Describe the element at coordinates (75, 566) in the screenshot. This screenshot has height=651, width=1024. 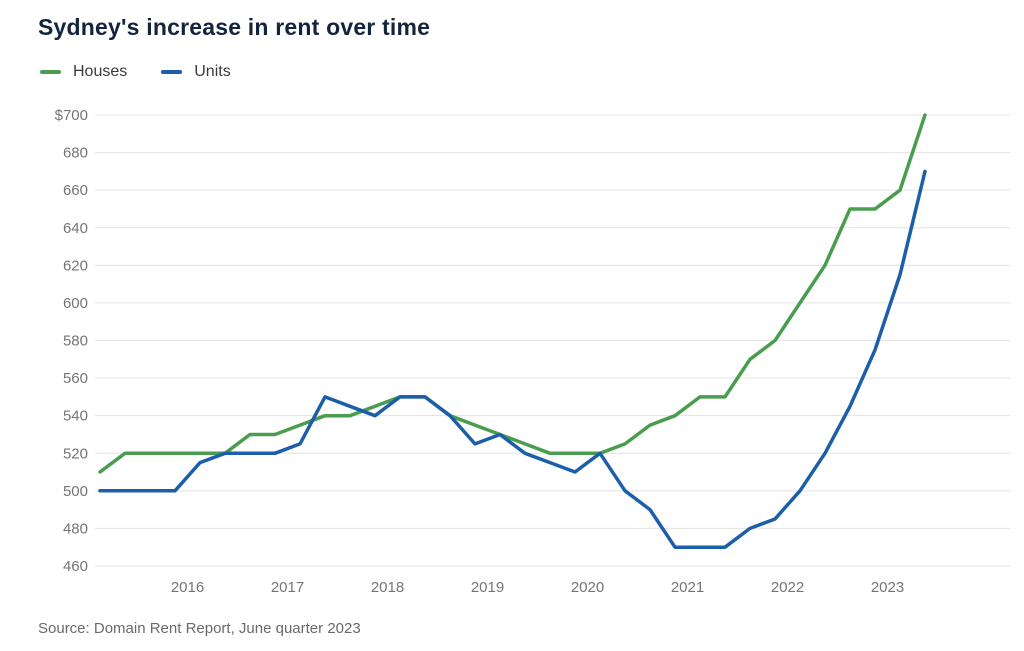
I see `y-tick-label: 460` at that location.